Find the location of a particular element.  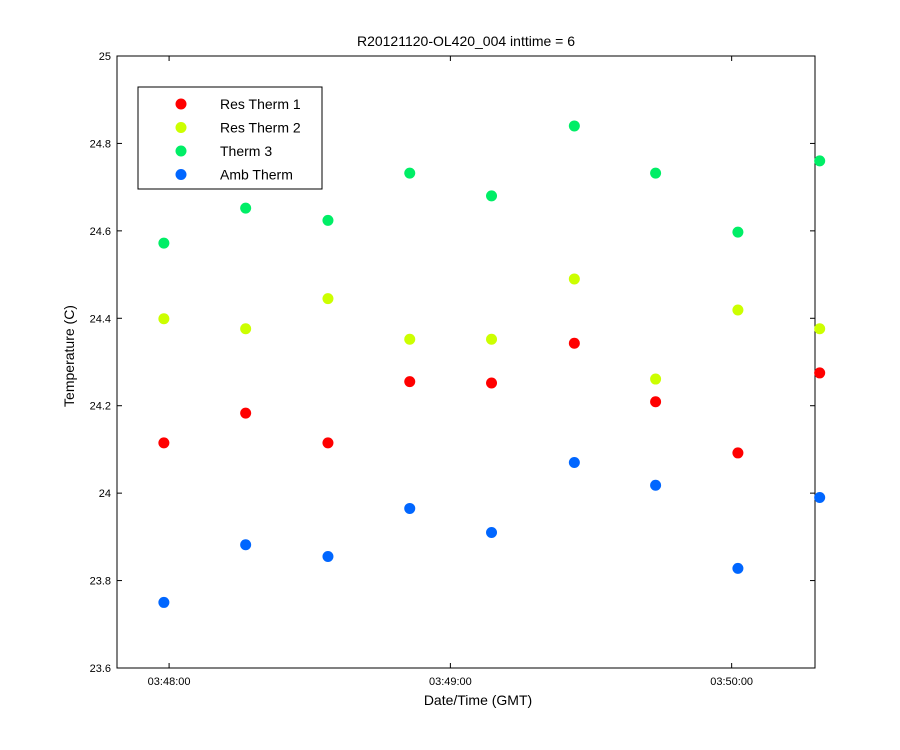

y-tick-label: 25 is located at coordinates (105, 57).